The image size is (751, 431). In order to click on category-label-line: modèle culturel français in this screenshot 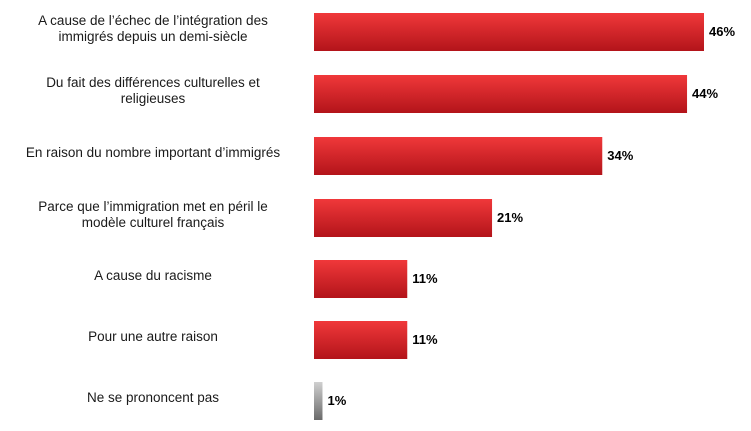, I will do `click(153, 222)`.